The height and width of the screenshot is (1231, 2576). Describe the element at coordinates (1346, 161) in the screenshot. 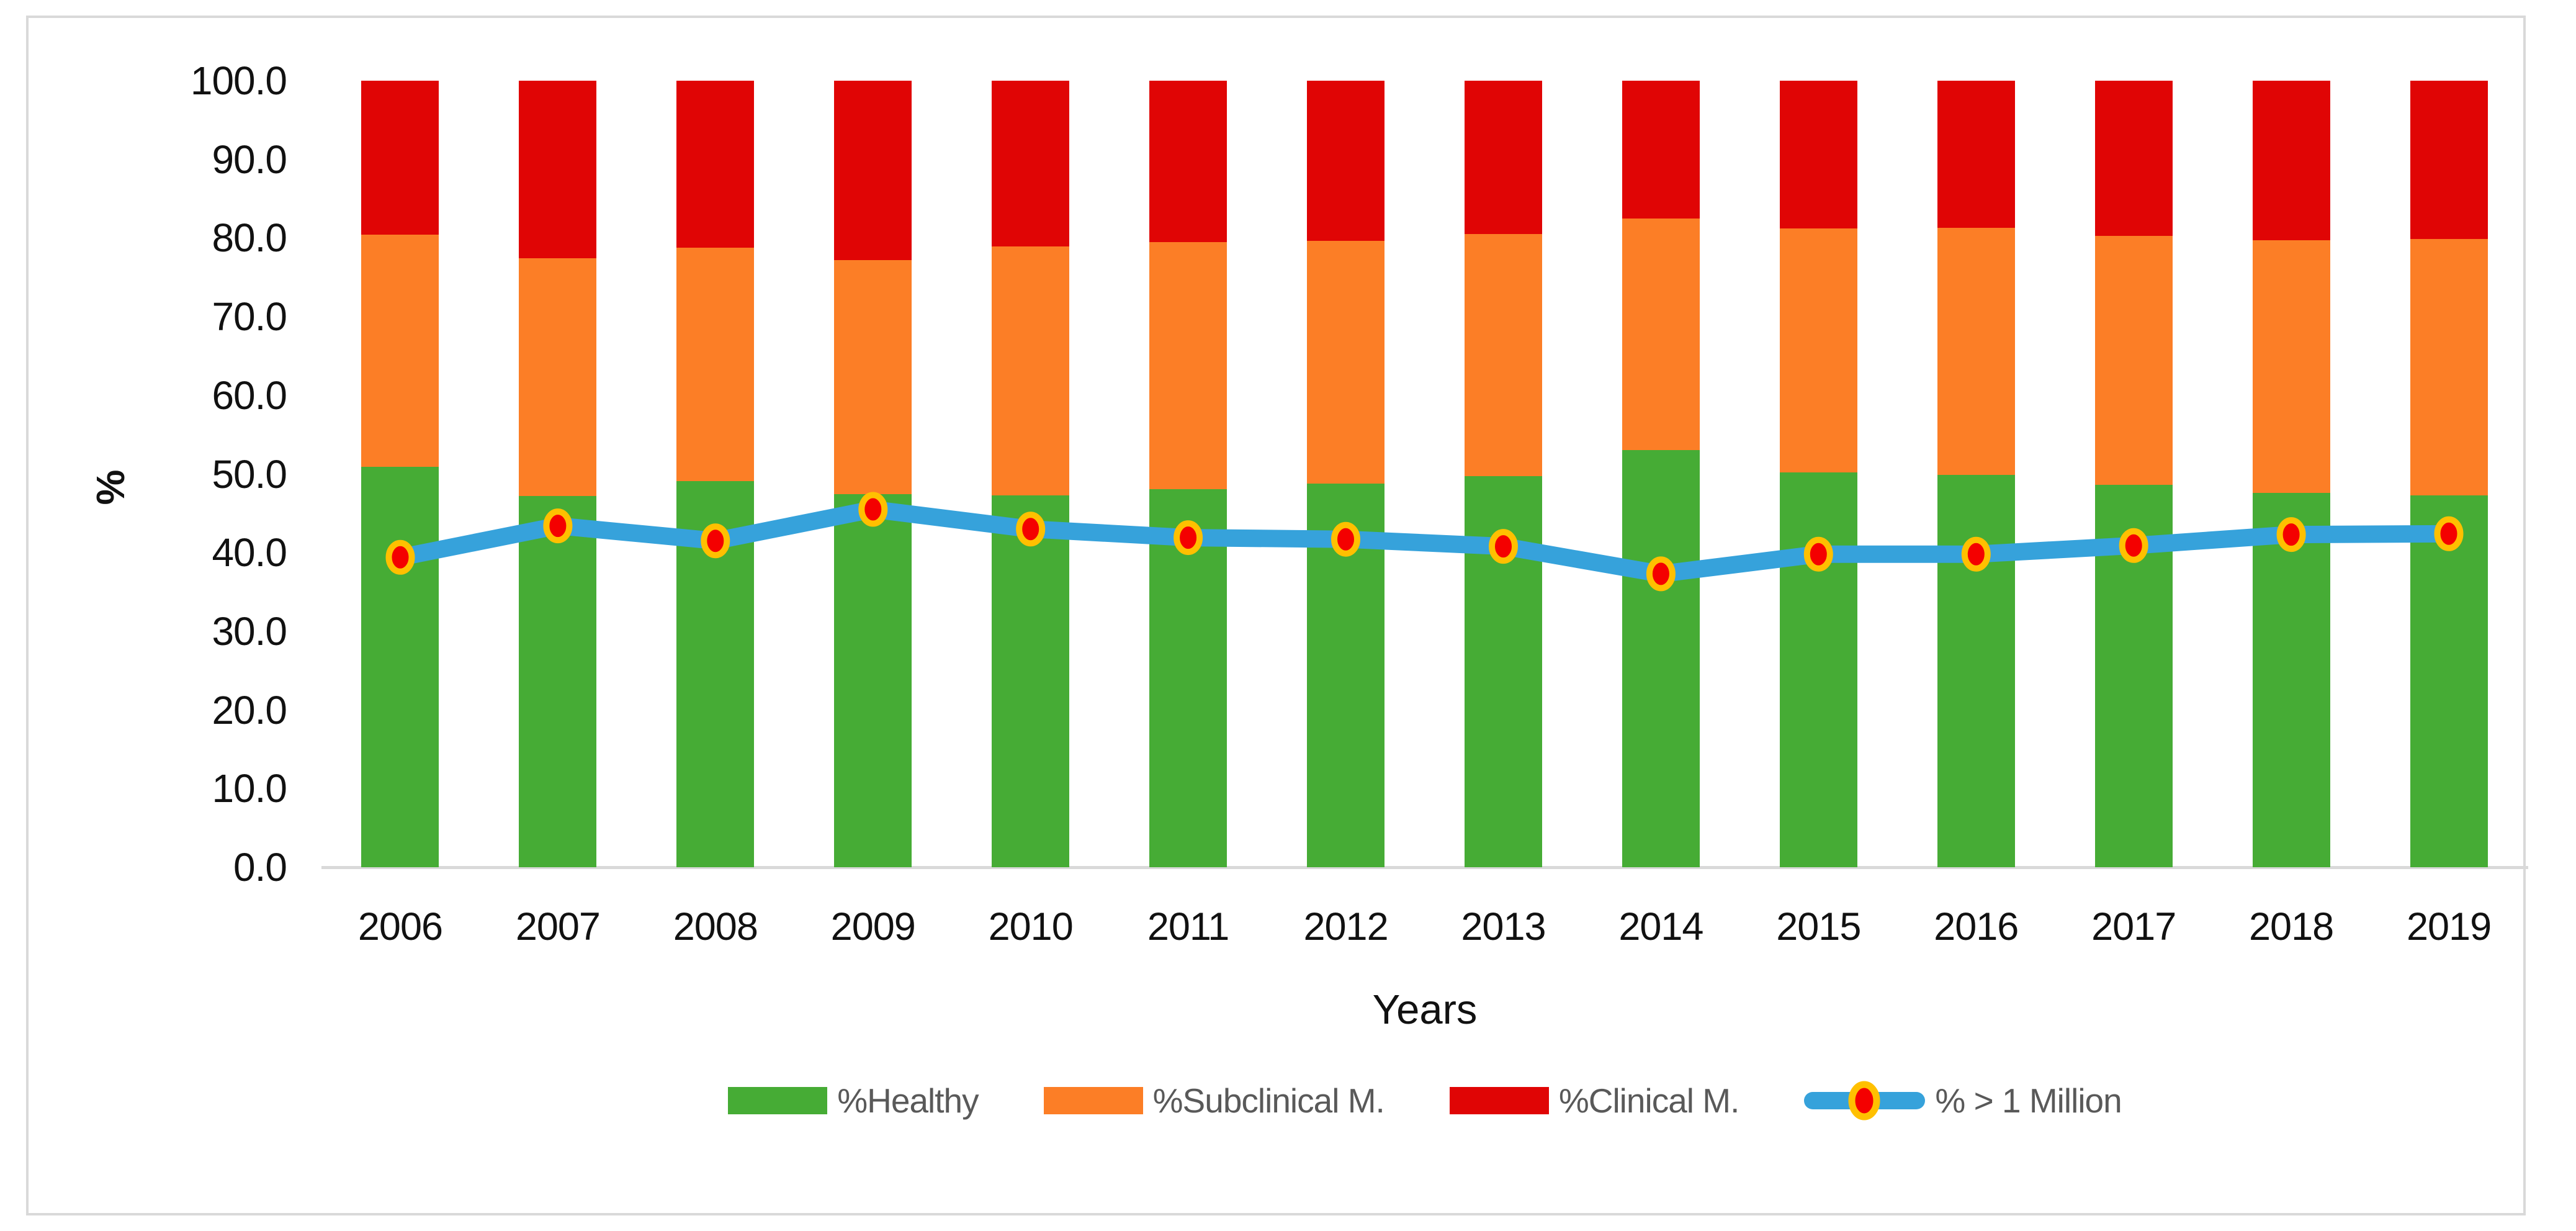

I see `bar-segment-2012-clinicalm` at that location.